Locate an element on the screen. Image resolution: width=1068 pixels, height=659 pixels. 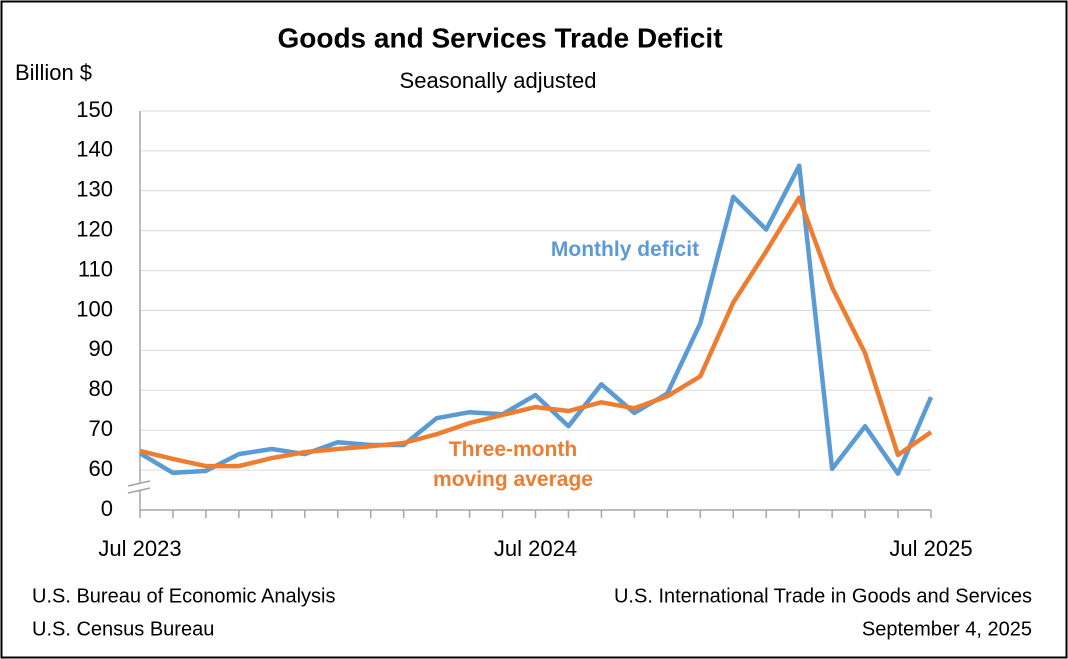
y-tick-label: 100 is located at coordinates (94, 308).